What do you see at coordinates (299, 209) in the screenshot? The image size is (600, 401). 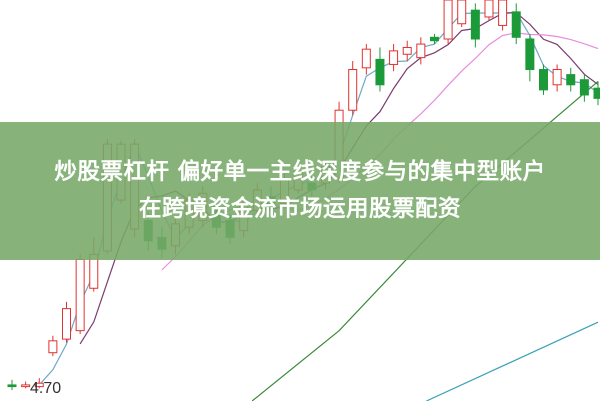 I see `headline-line-2: 在跨境资金流市场运用股票配资` at bounding box center [299, 209].